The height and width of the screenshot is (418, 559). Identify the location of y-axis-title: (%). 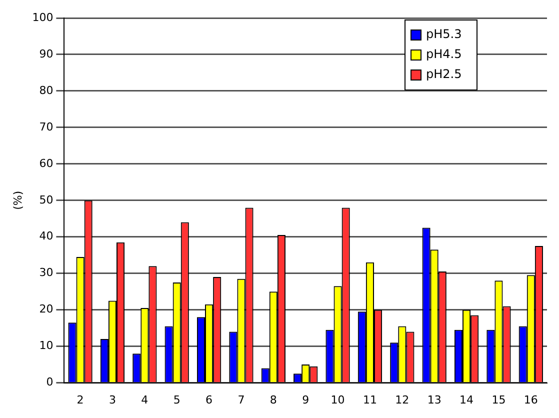
(17, 200).